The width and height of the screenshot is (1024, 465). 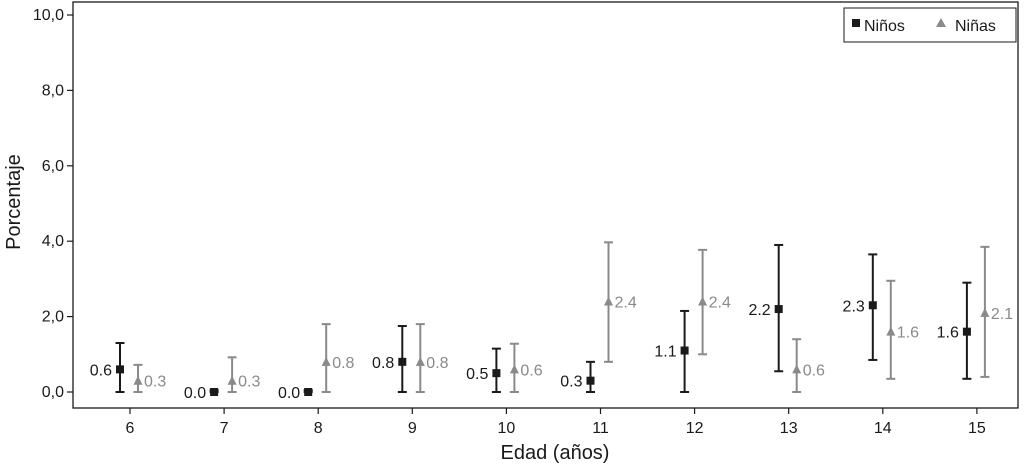 What do you see at coordinates (130, 428) in the screenshot?
I see `x-tick-label: 6` at bounding box center [130, 428].